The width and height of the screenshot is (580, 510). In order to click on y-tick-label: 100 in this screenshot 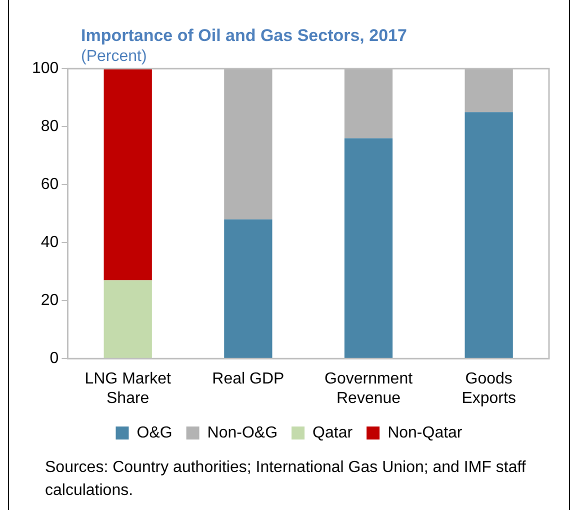, I will do `click(45, 69)`.